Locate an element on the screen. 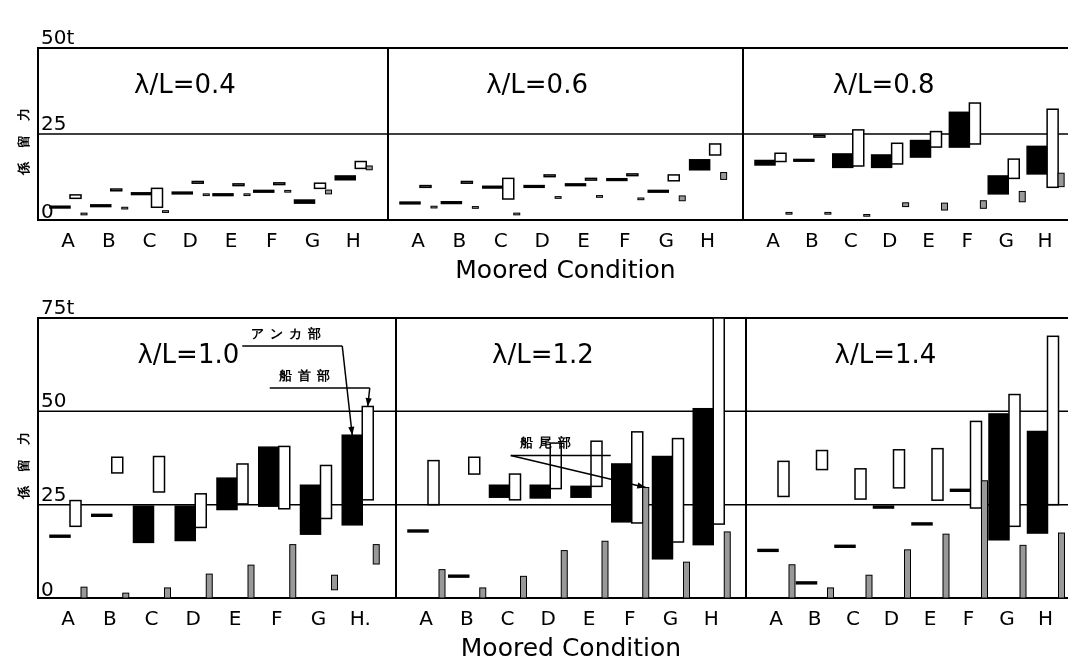 This screenshot has width=1076, height=670. y-tick-label: 50 is located at coordinates (54, 400).